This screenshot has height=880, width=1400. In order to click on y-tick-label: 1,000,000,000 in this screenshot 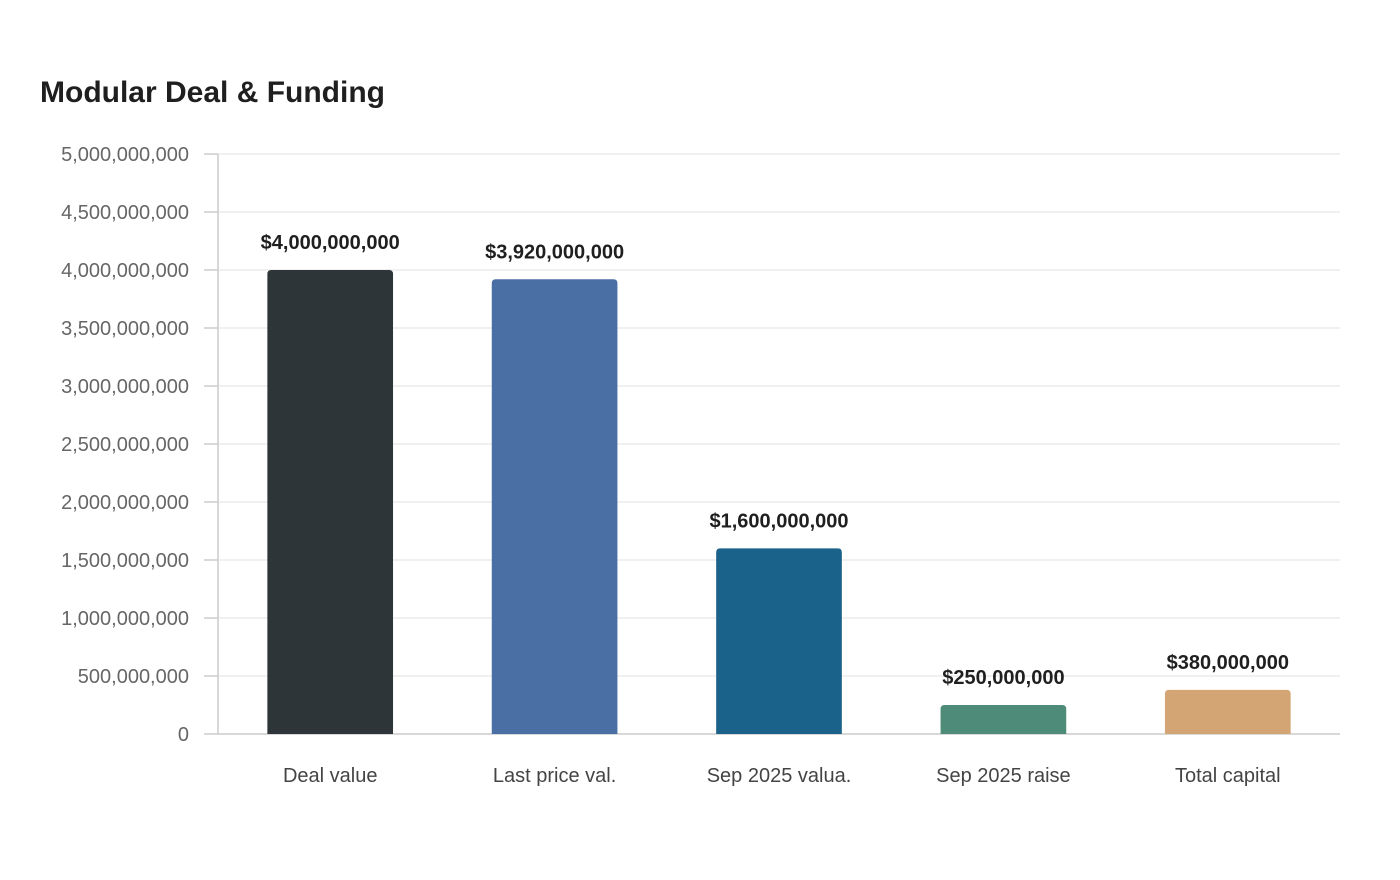, I will do `click(125, 619)`.